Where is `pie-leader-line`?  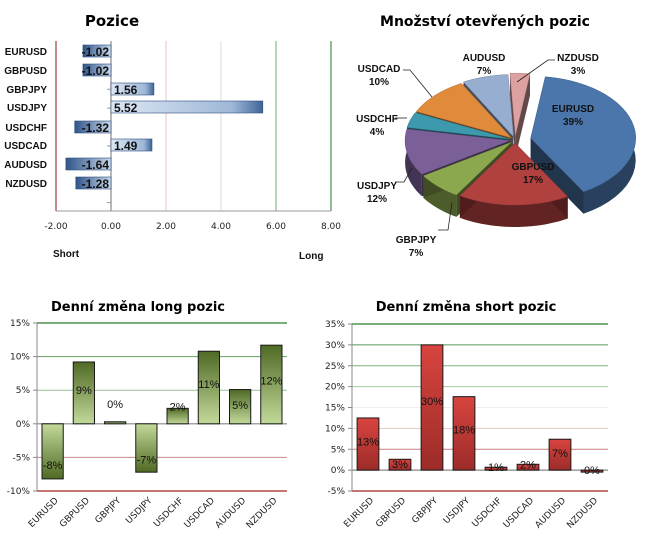
pie-leader-line is located at coordinates (418, 83).